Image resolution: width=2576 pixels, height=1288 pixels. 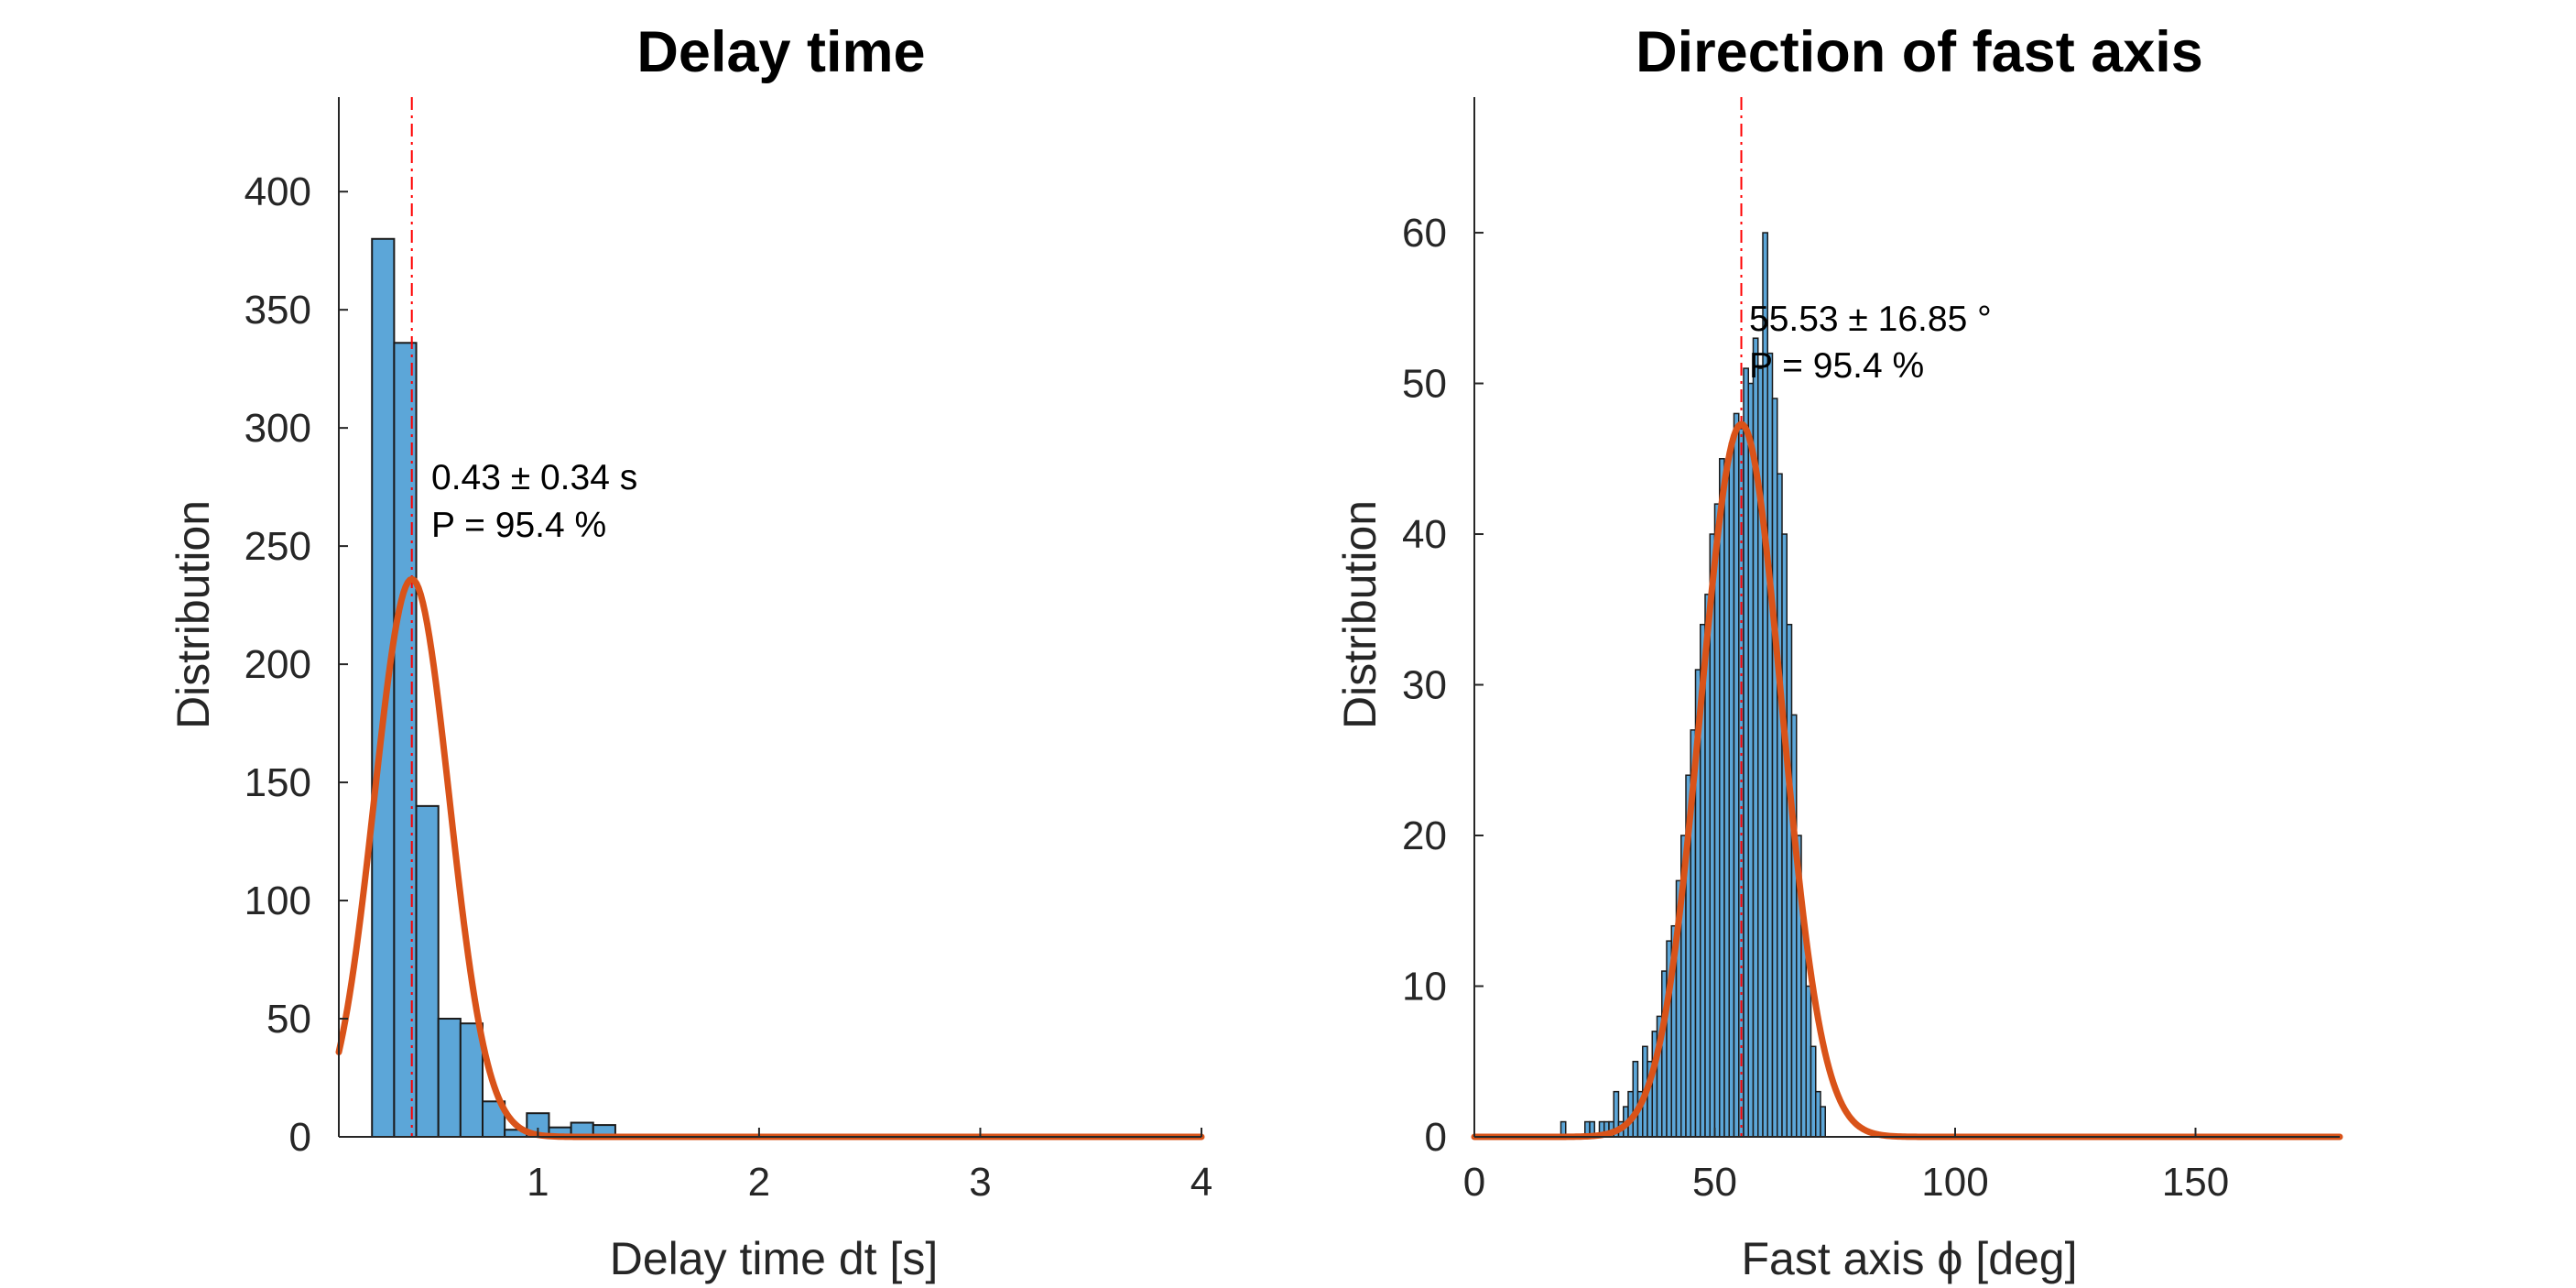 What do you see at coordinates (1870, 343) in the screenshot?
I see `annotation: 55.53 ± 16.85 ° P = 95.4 %` at bounding box center [1870, 343].